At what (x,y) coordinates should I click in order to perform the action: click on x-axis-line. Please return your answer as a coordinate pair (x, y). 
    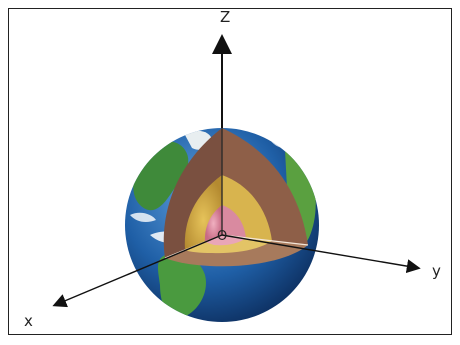
    Looking at the image, I should click on (137, 271).